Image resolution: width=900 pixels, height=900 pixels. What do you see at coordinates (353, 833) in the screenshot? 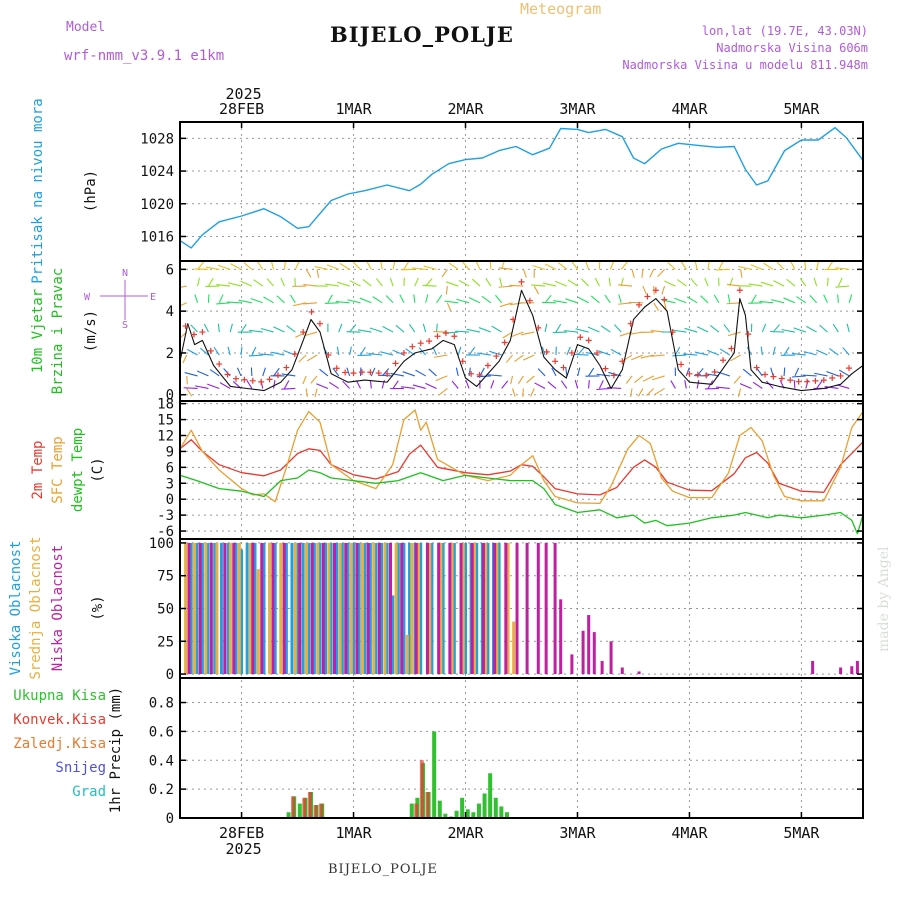
I see `x-tick-label-bottom: 1MAR` at bounding box center [353, 833].